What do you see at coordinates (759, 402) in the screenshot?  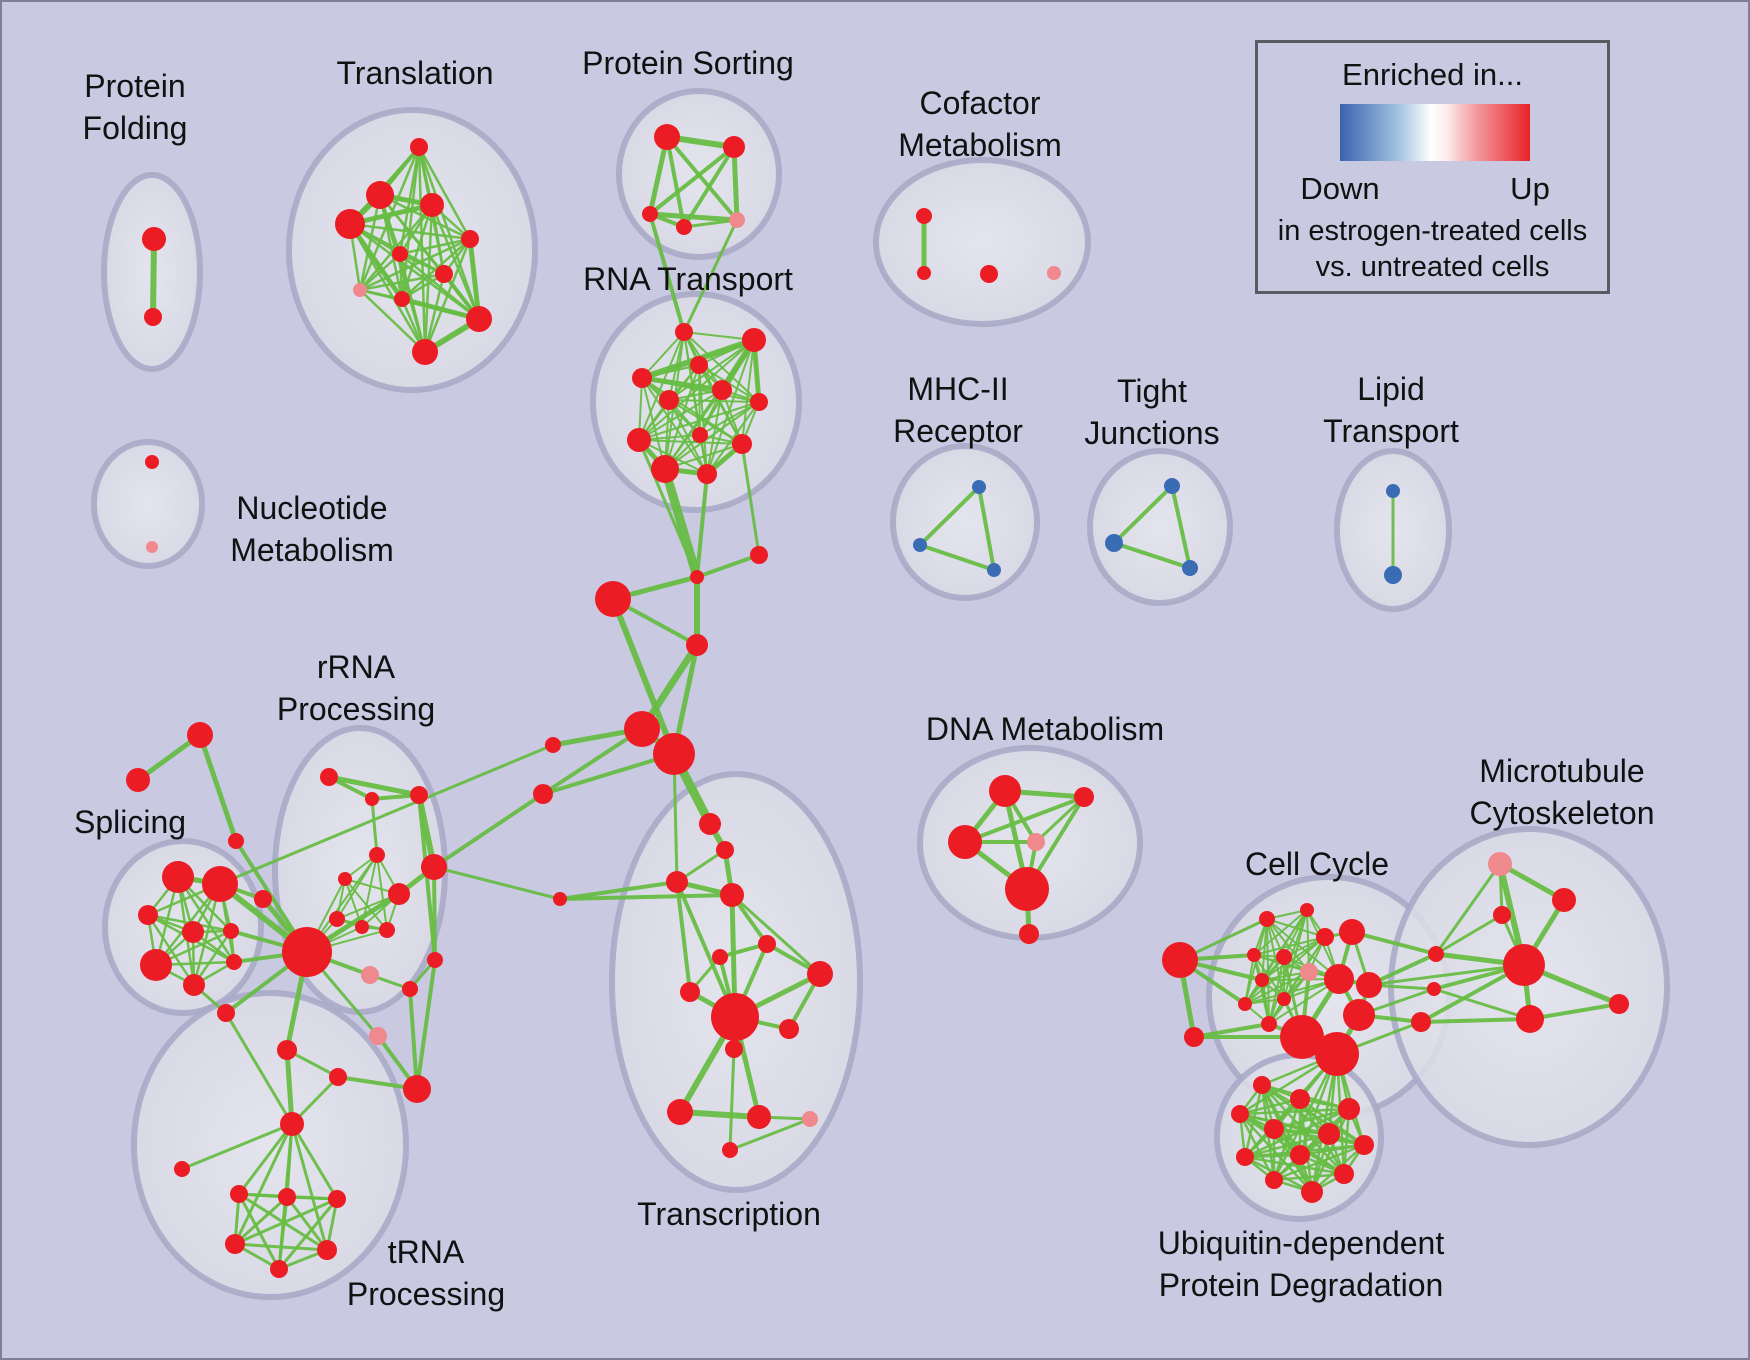 I see `gene-set-node-rt7` at bounding box center [759, 402].